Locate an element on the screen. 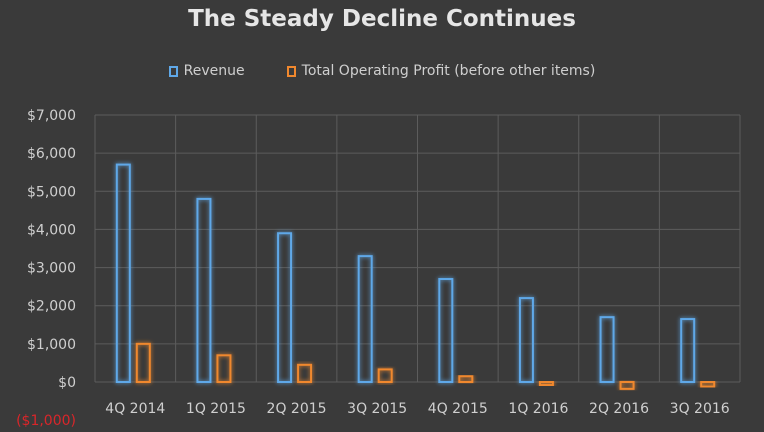 The image size is (764, 432). x-tick-label: 1Q 2015 is located at coordinates (216, 409).